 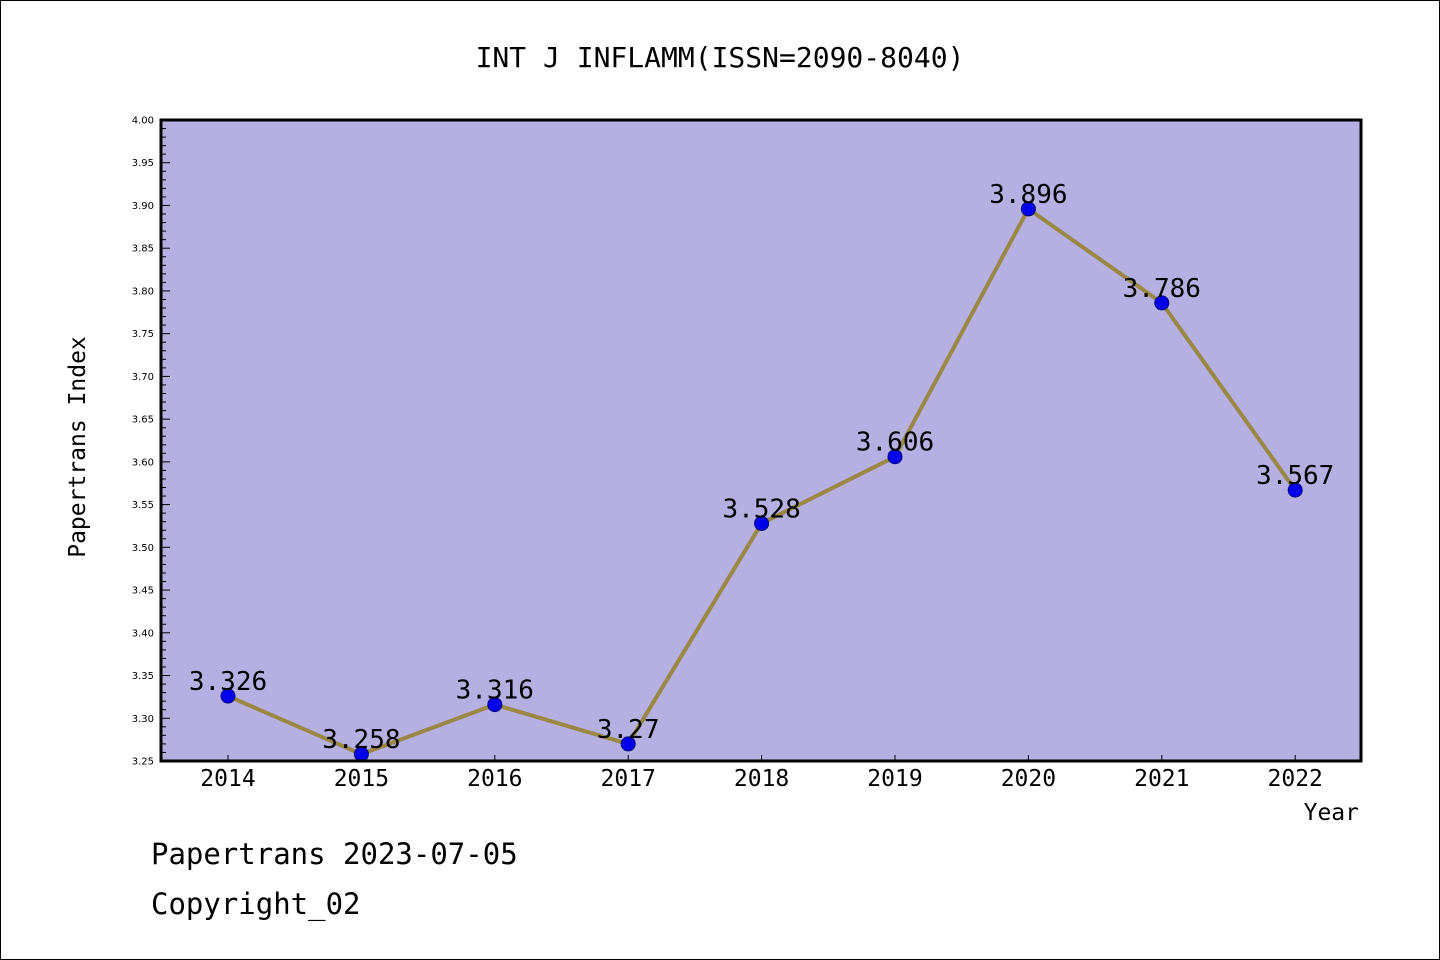 What do you see at coordinates (1162, 289) in the screenshot?
I see `data-label: 3.786` at bounding box center [1162, 289].